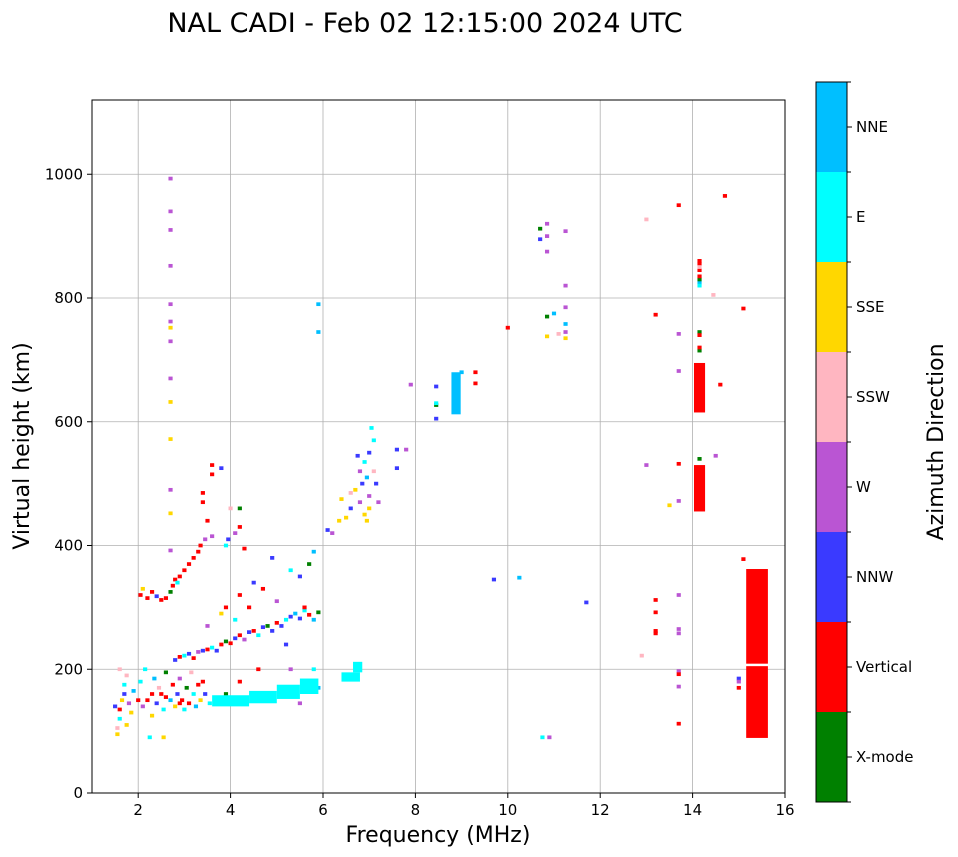 This screenshot has height=857, width=958. What do you see at coordinates (860, 217) in the screenshot?
I see `colorbar-tick-label: E` at bounding box center [860, 217].